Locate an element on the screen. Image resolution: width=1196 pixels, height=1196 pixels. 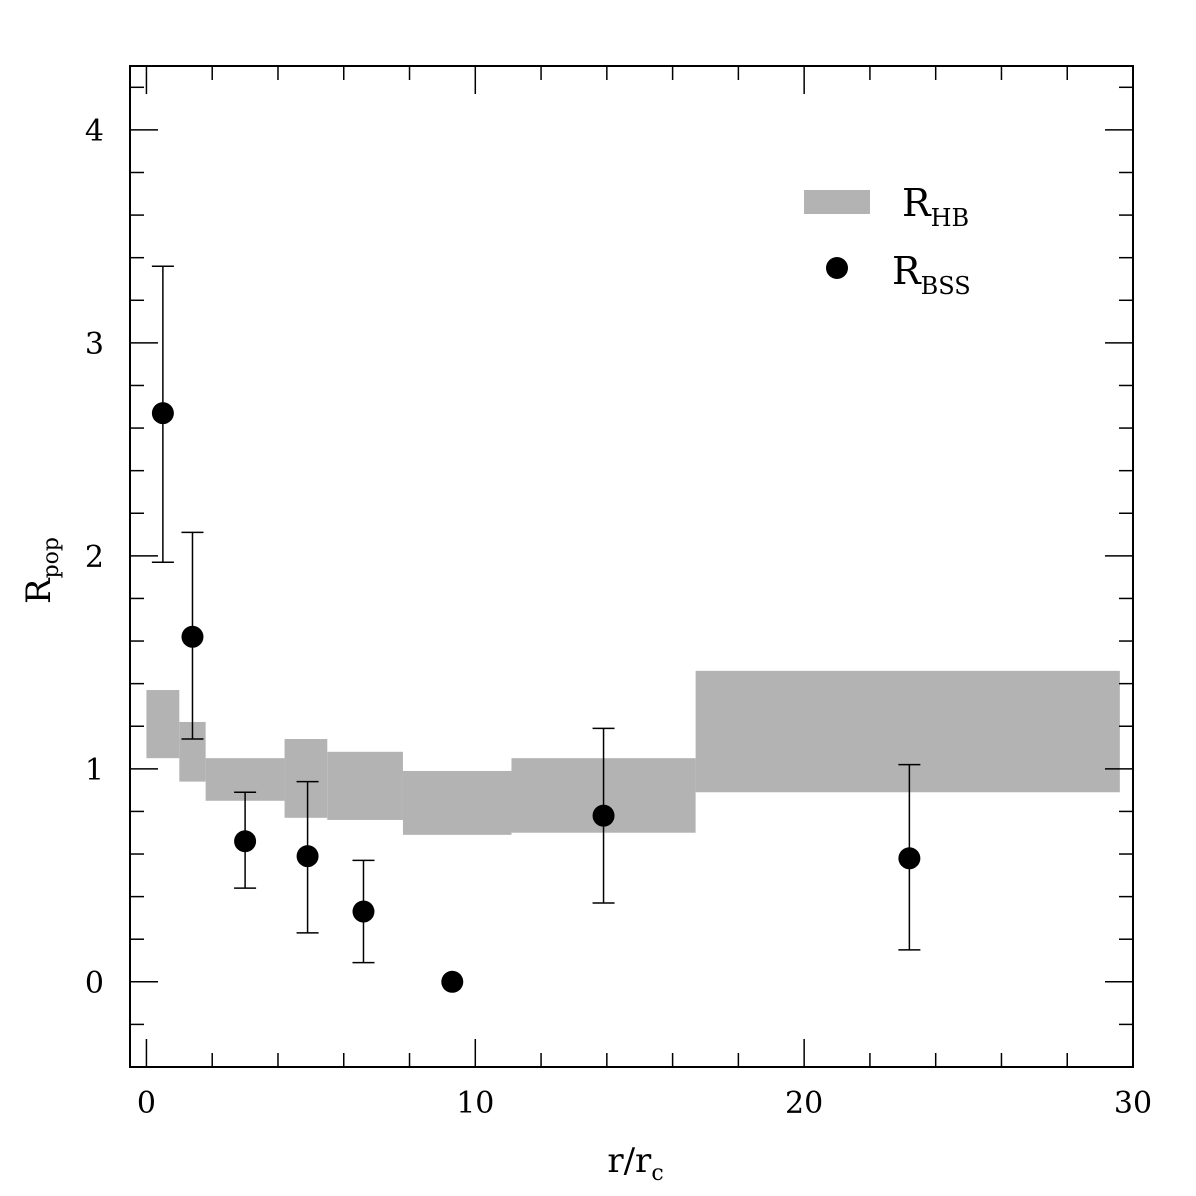
y-tick-label-4: 4 is located at coordinates (94, 131).